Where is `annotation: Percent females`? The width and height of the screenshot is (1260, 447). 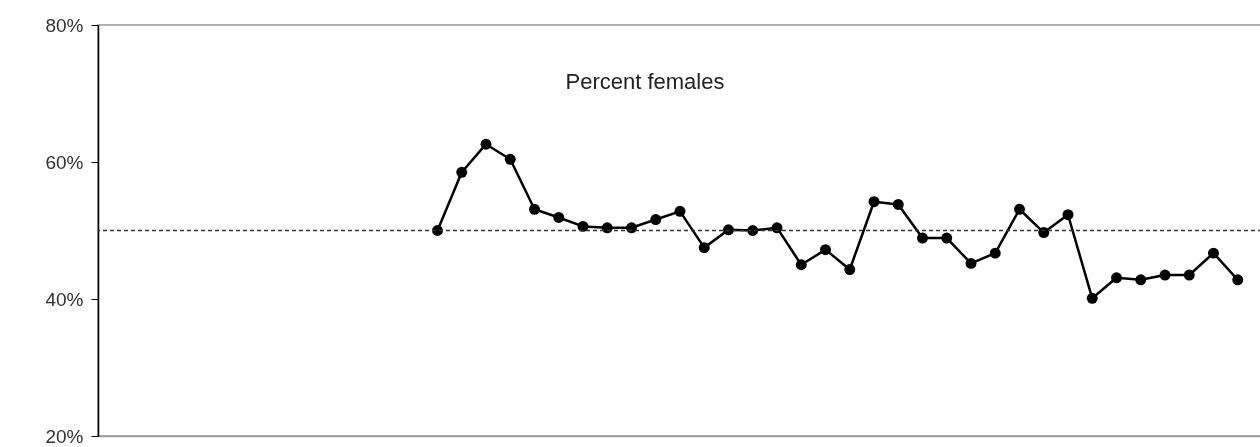 annotation: Percent females is located at coordinates (645, 81).